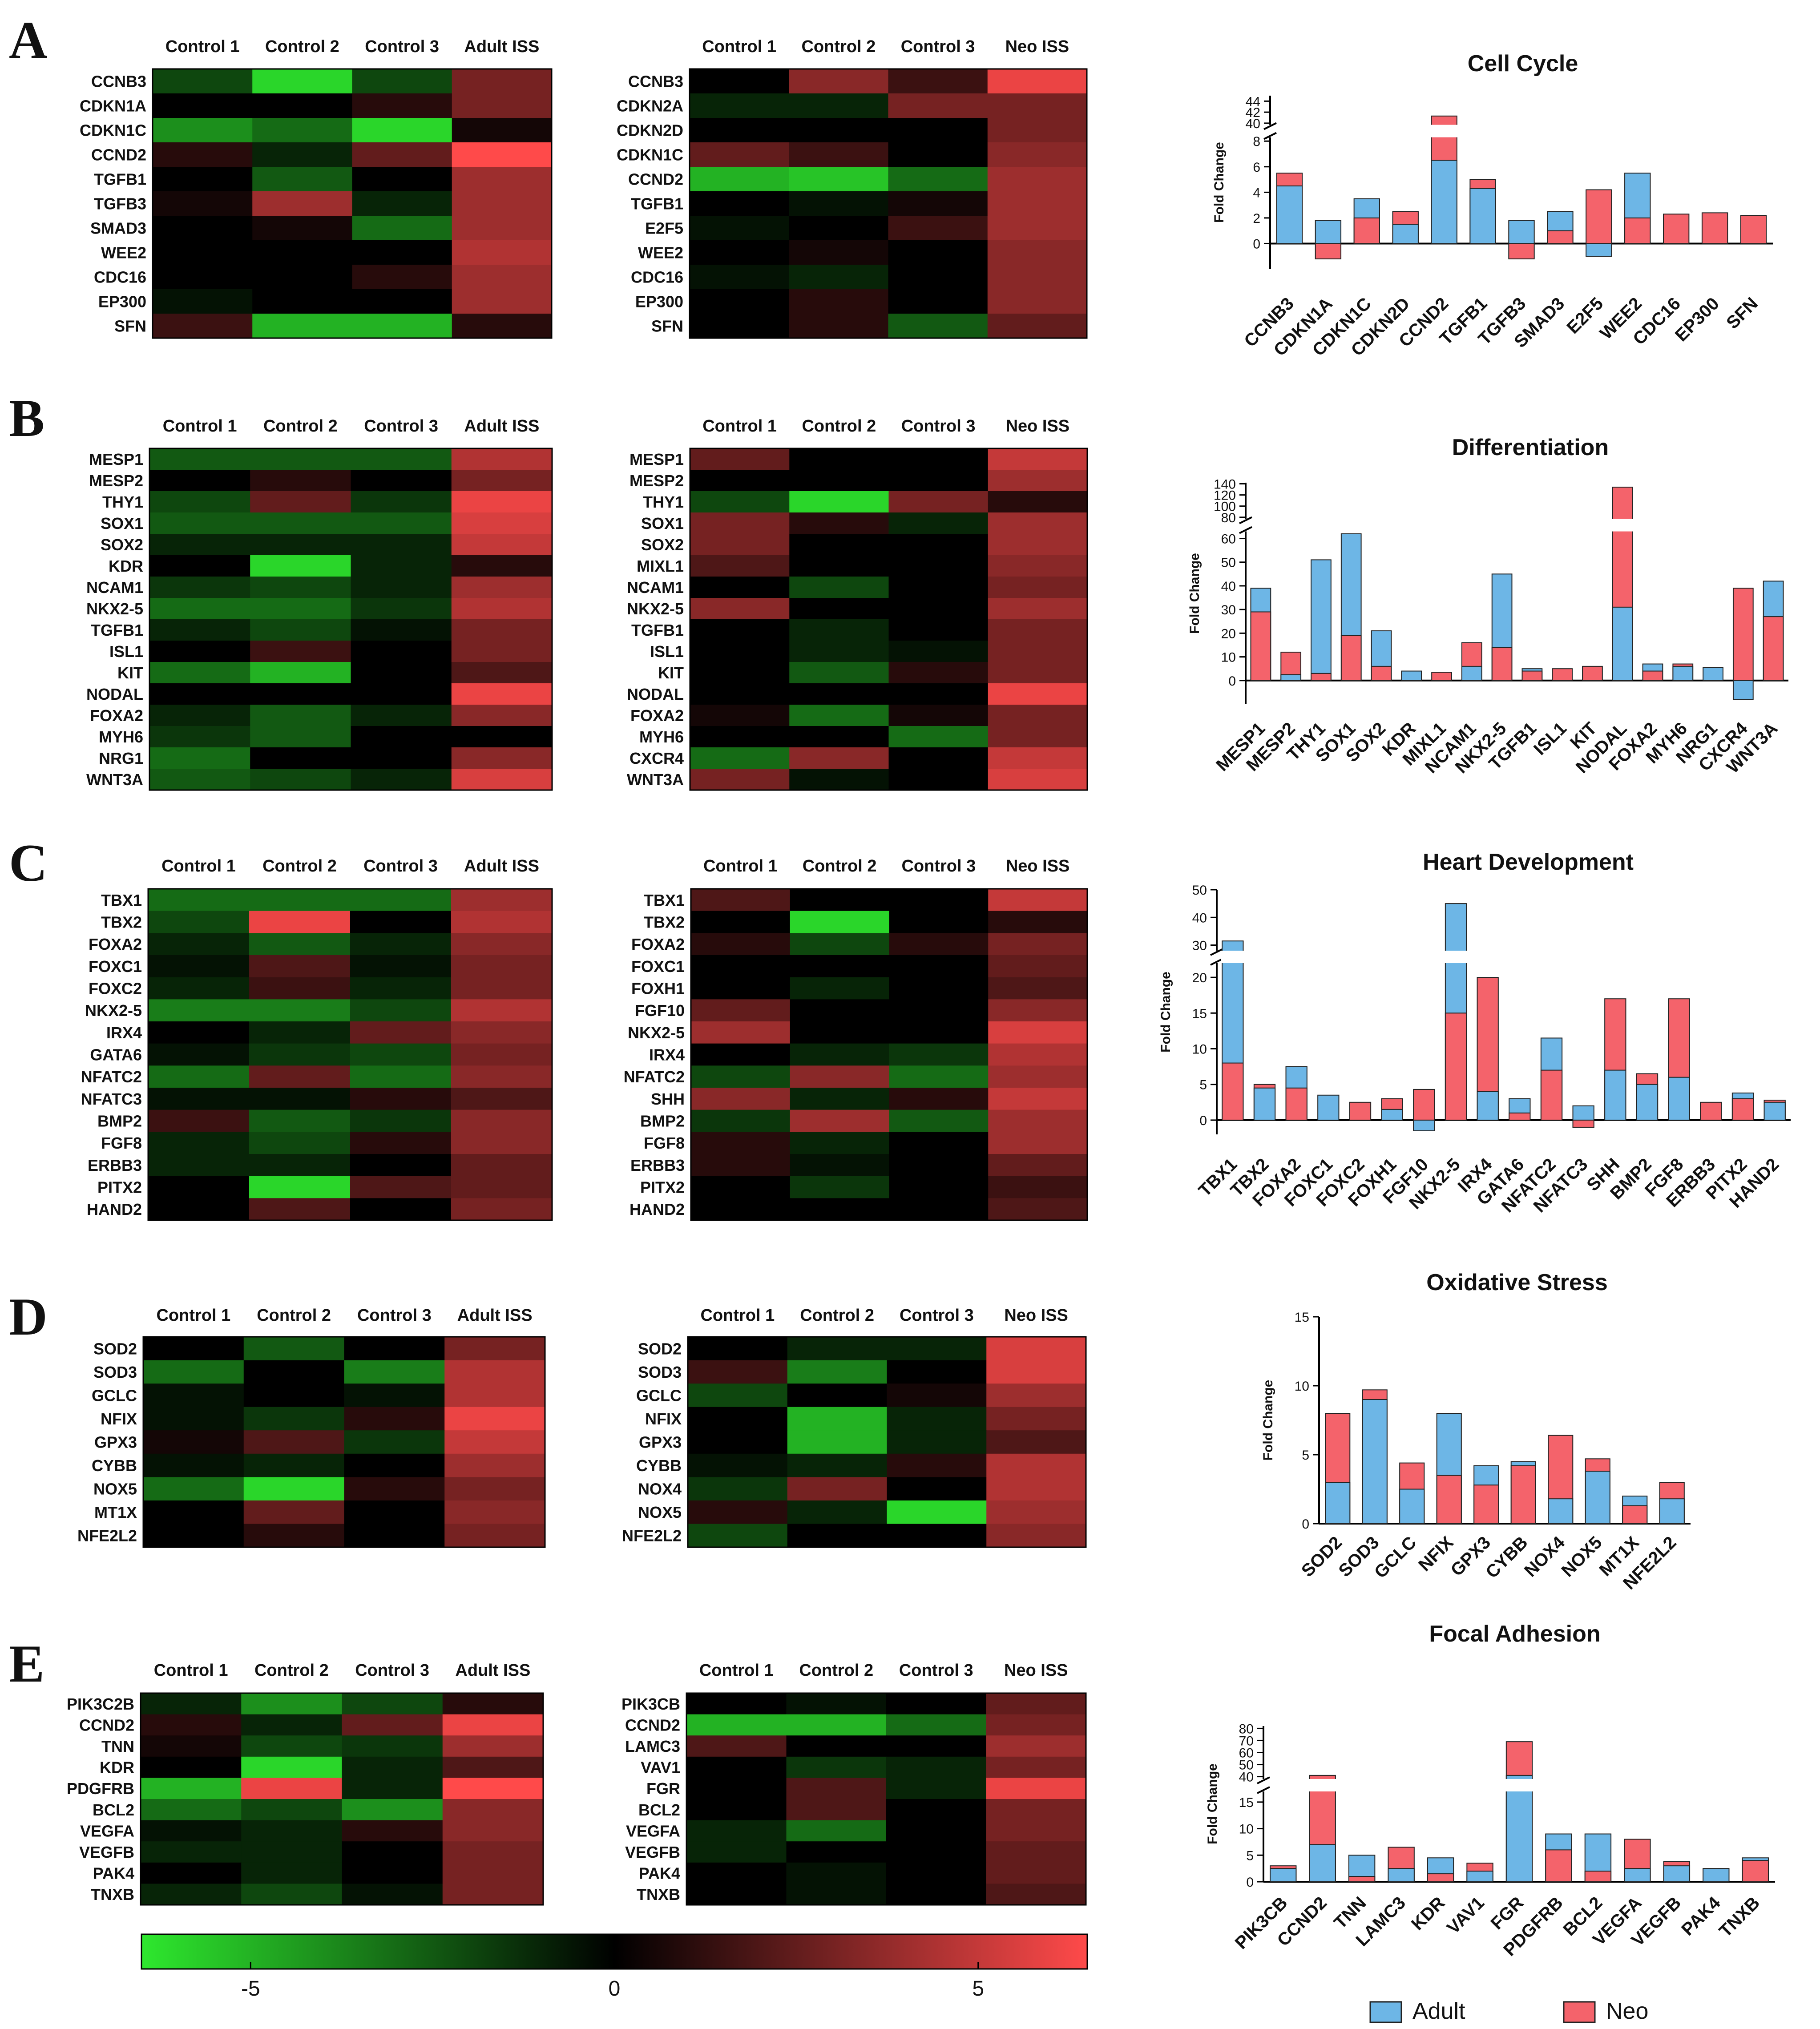 The height and width of the screenshot is (2029, 1820). I want to click on heatmap-frame, so click(351, 619).